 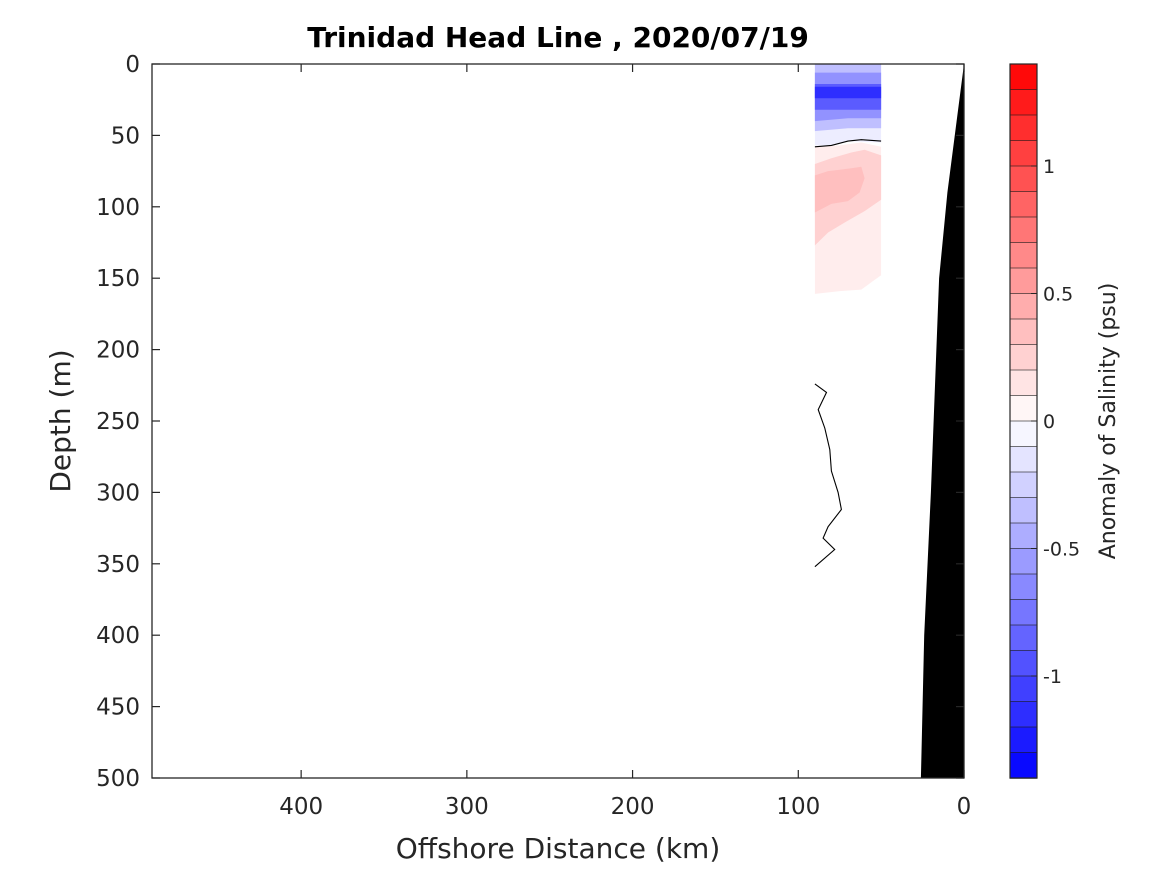 I want to click on colorbar-tick-label: -0.5, so click(x=1061, y=550).